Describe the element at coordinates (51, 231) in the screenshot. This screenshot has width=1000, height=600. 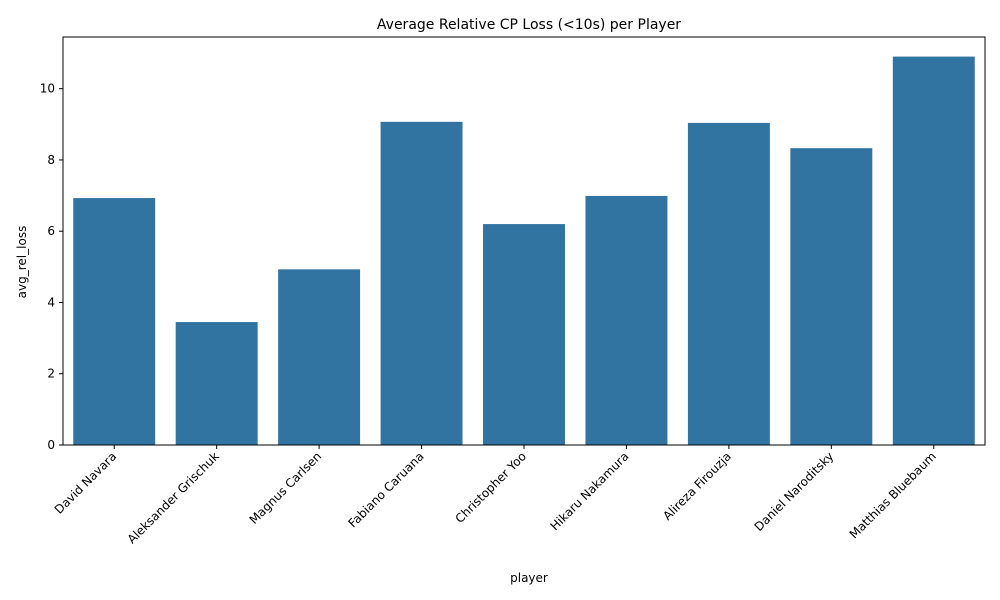
I see `y-tick-label-3: 6` at that location.